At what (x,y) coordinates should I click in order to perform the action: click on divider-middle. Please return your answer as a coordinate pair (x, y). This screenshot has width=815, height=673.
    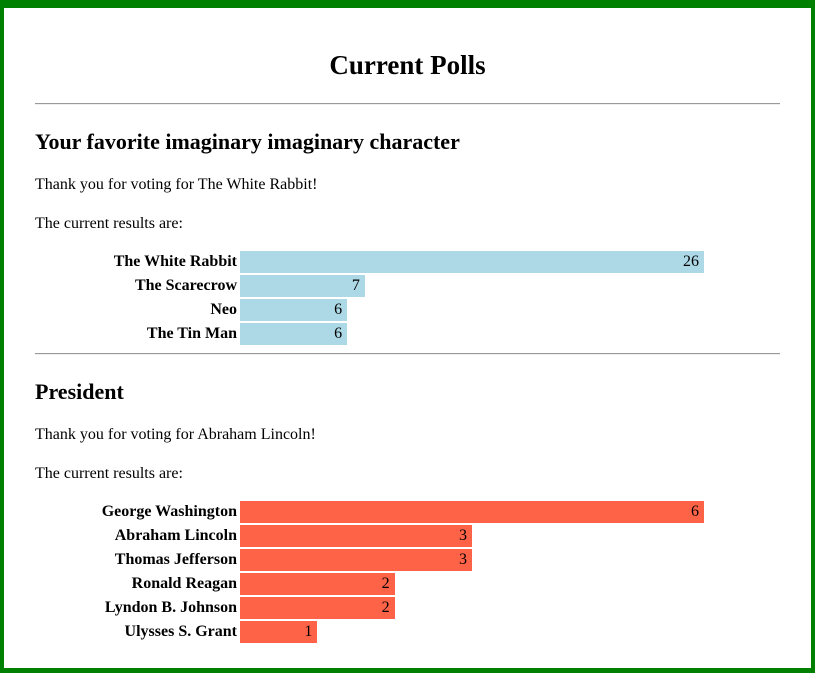
    Looking at the image, I should click on (407, 354).